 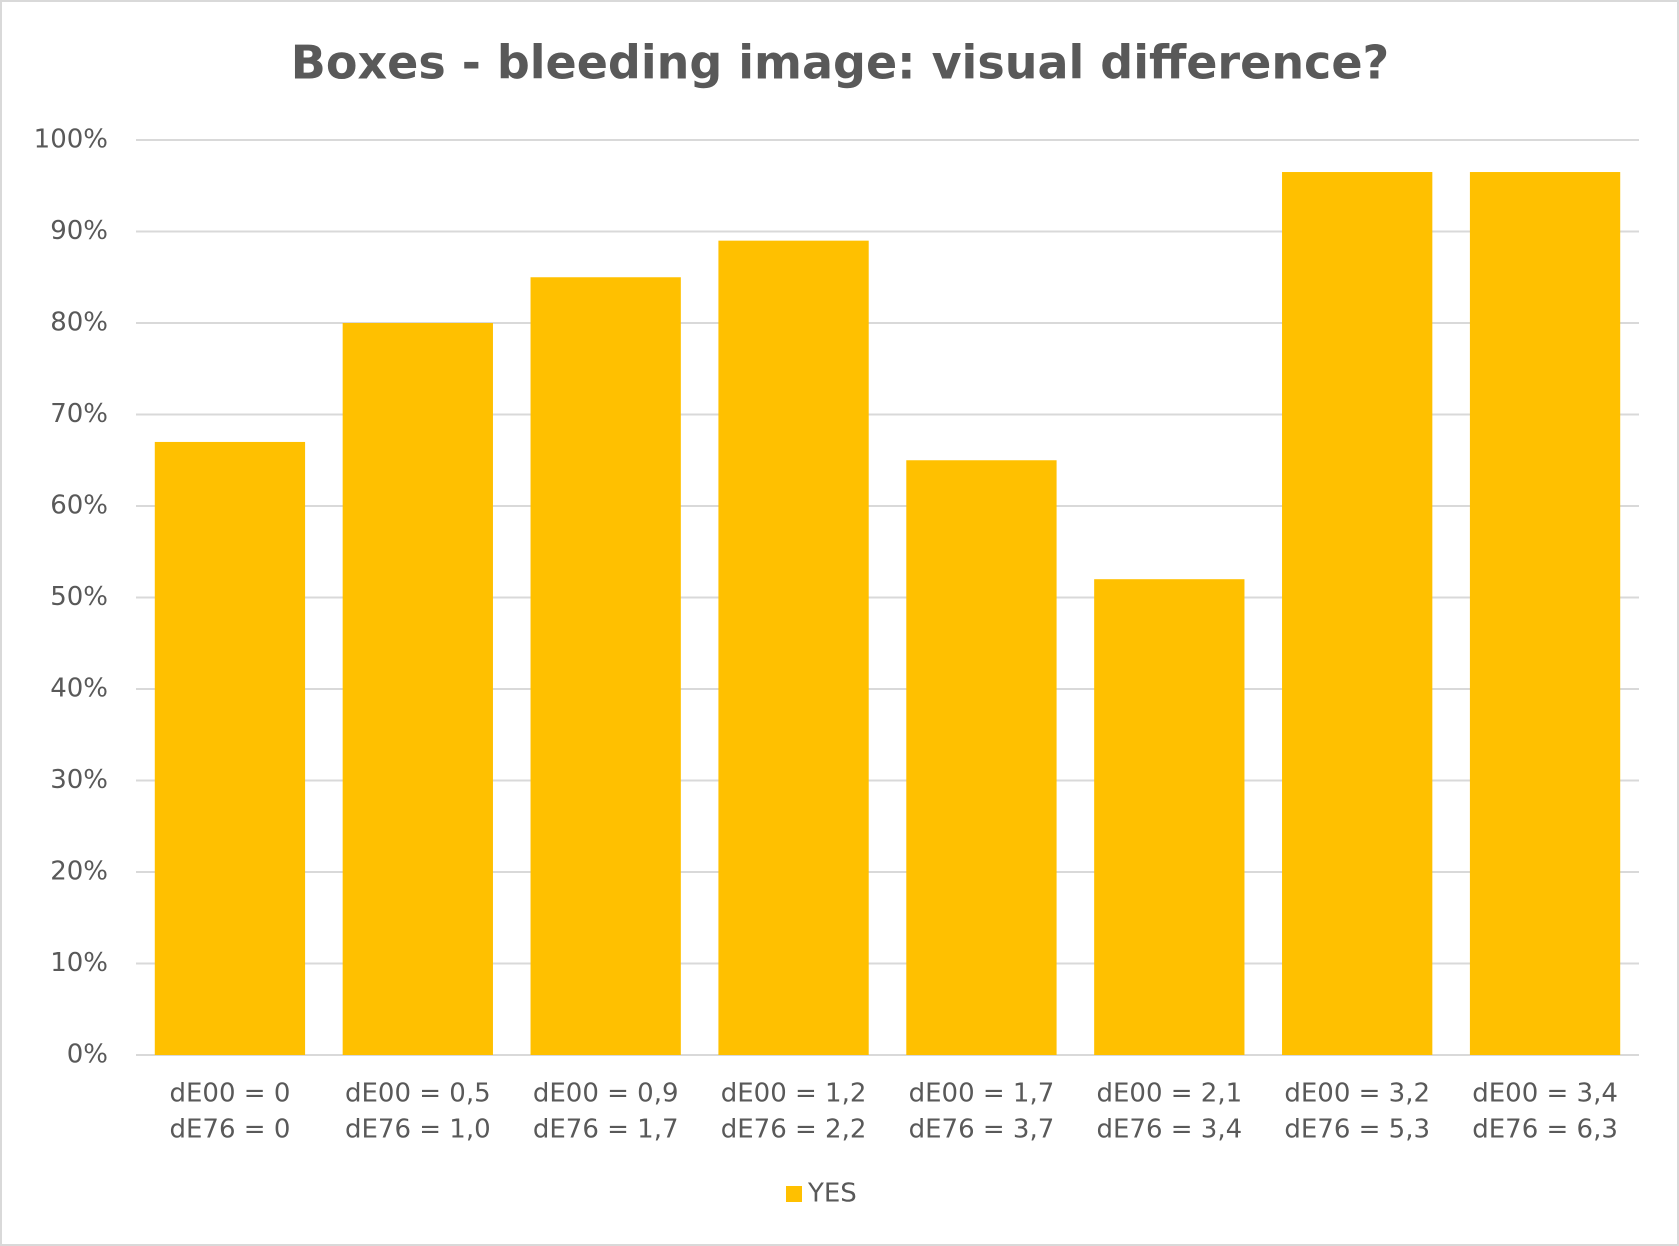 What do you see at coordinates (79, 414) in the screenshot?
I see `y-tick-label: 70%` at bounding box center [79, 414].